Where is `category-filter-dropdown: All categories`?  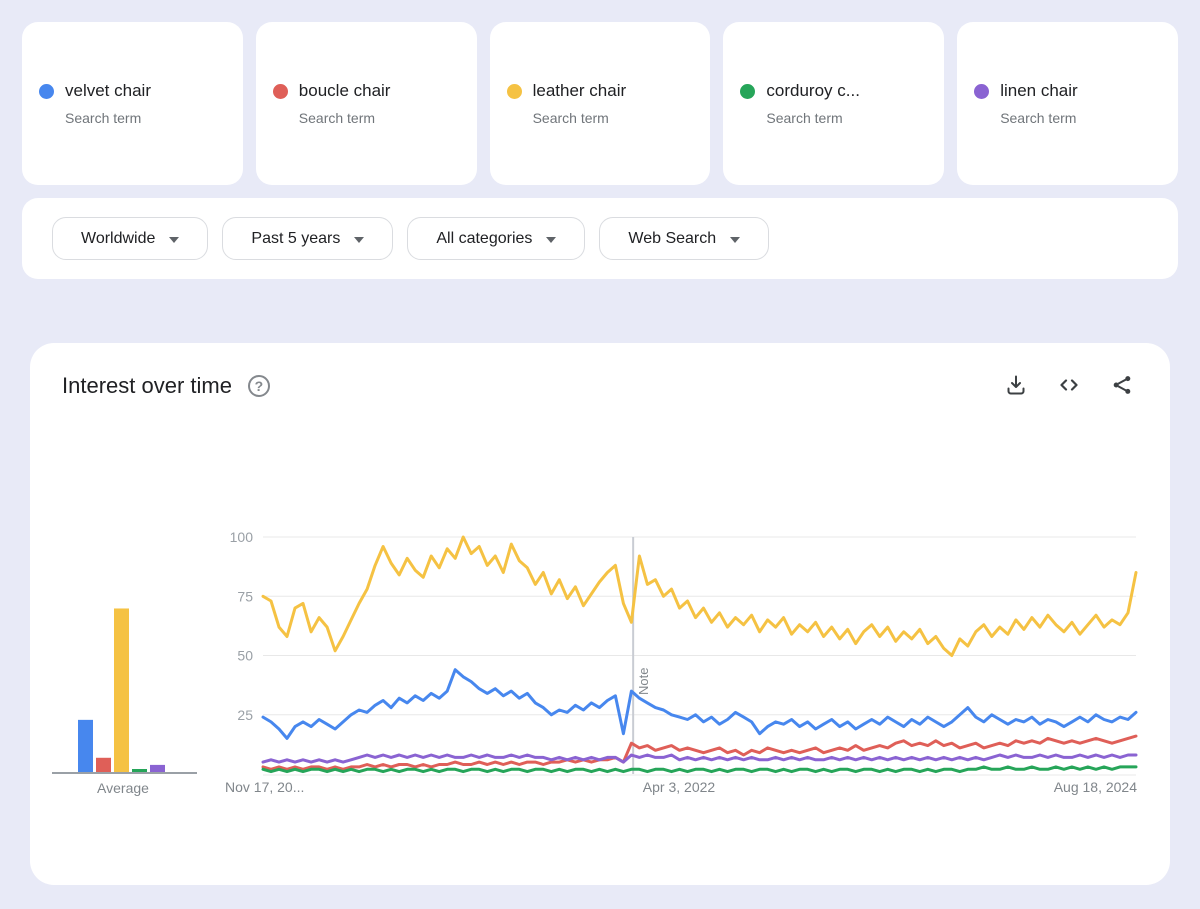
category-filter-dropdown: All categories is located at coordinates (496, 238).